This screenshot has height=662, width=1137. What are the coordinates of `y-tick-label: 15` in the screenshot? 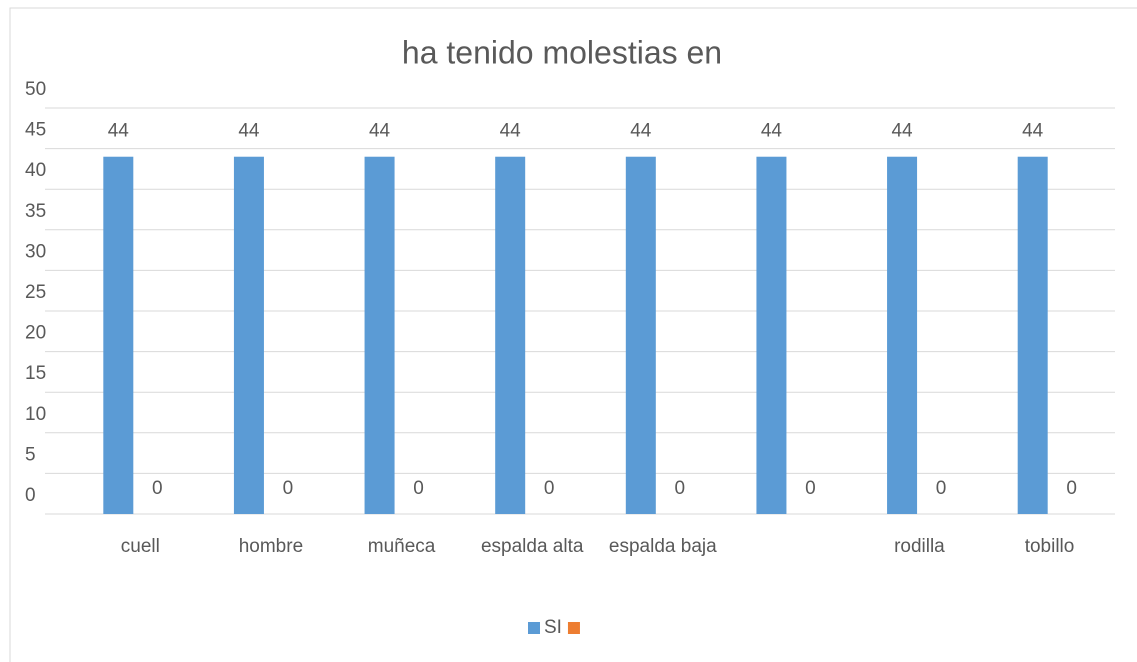 It's located at (35, 373).